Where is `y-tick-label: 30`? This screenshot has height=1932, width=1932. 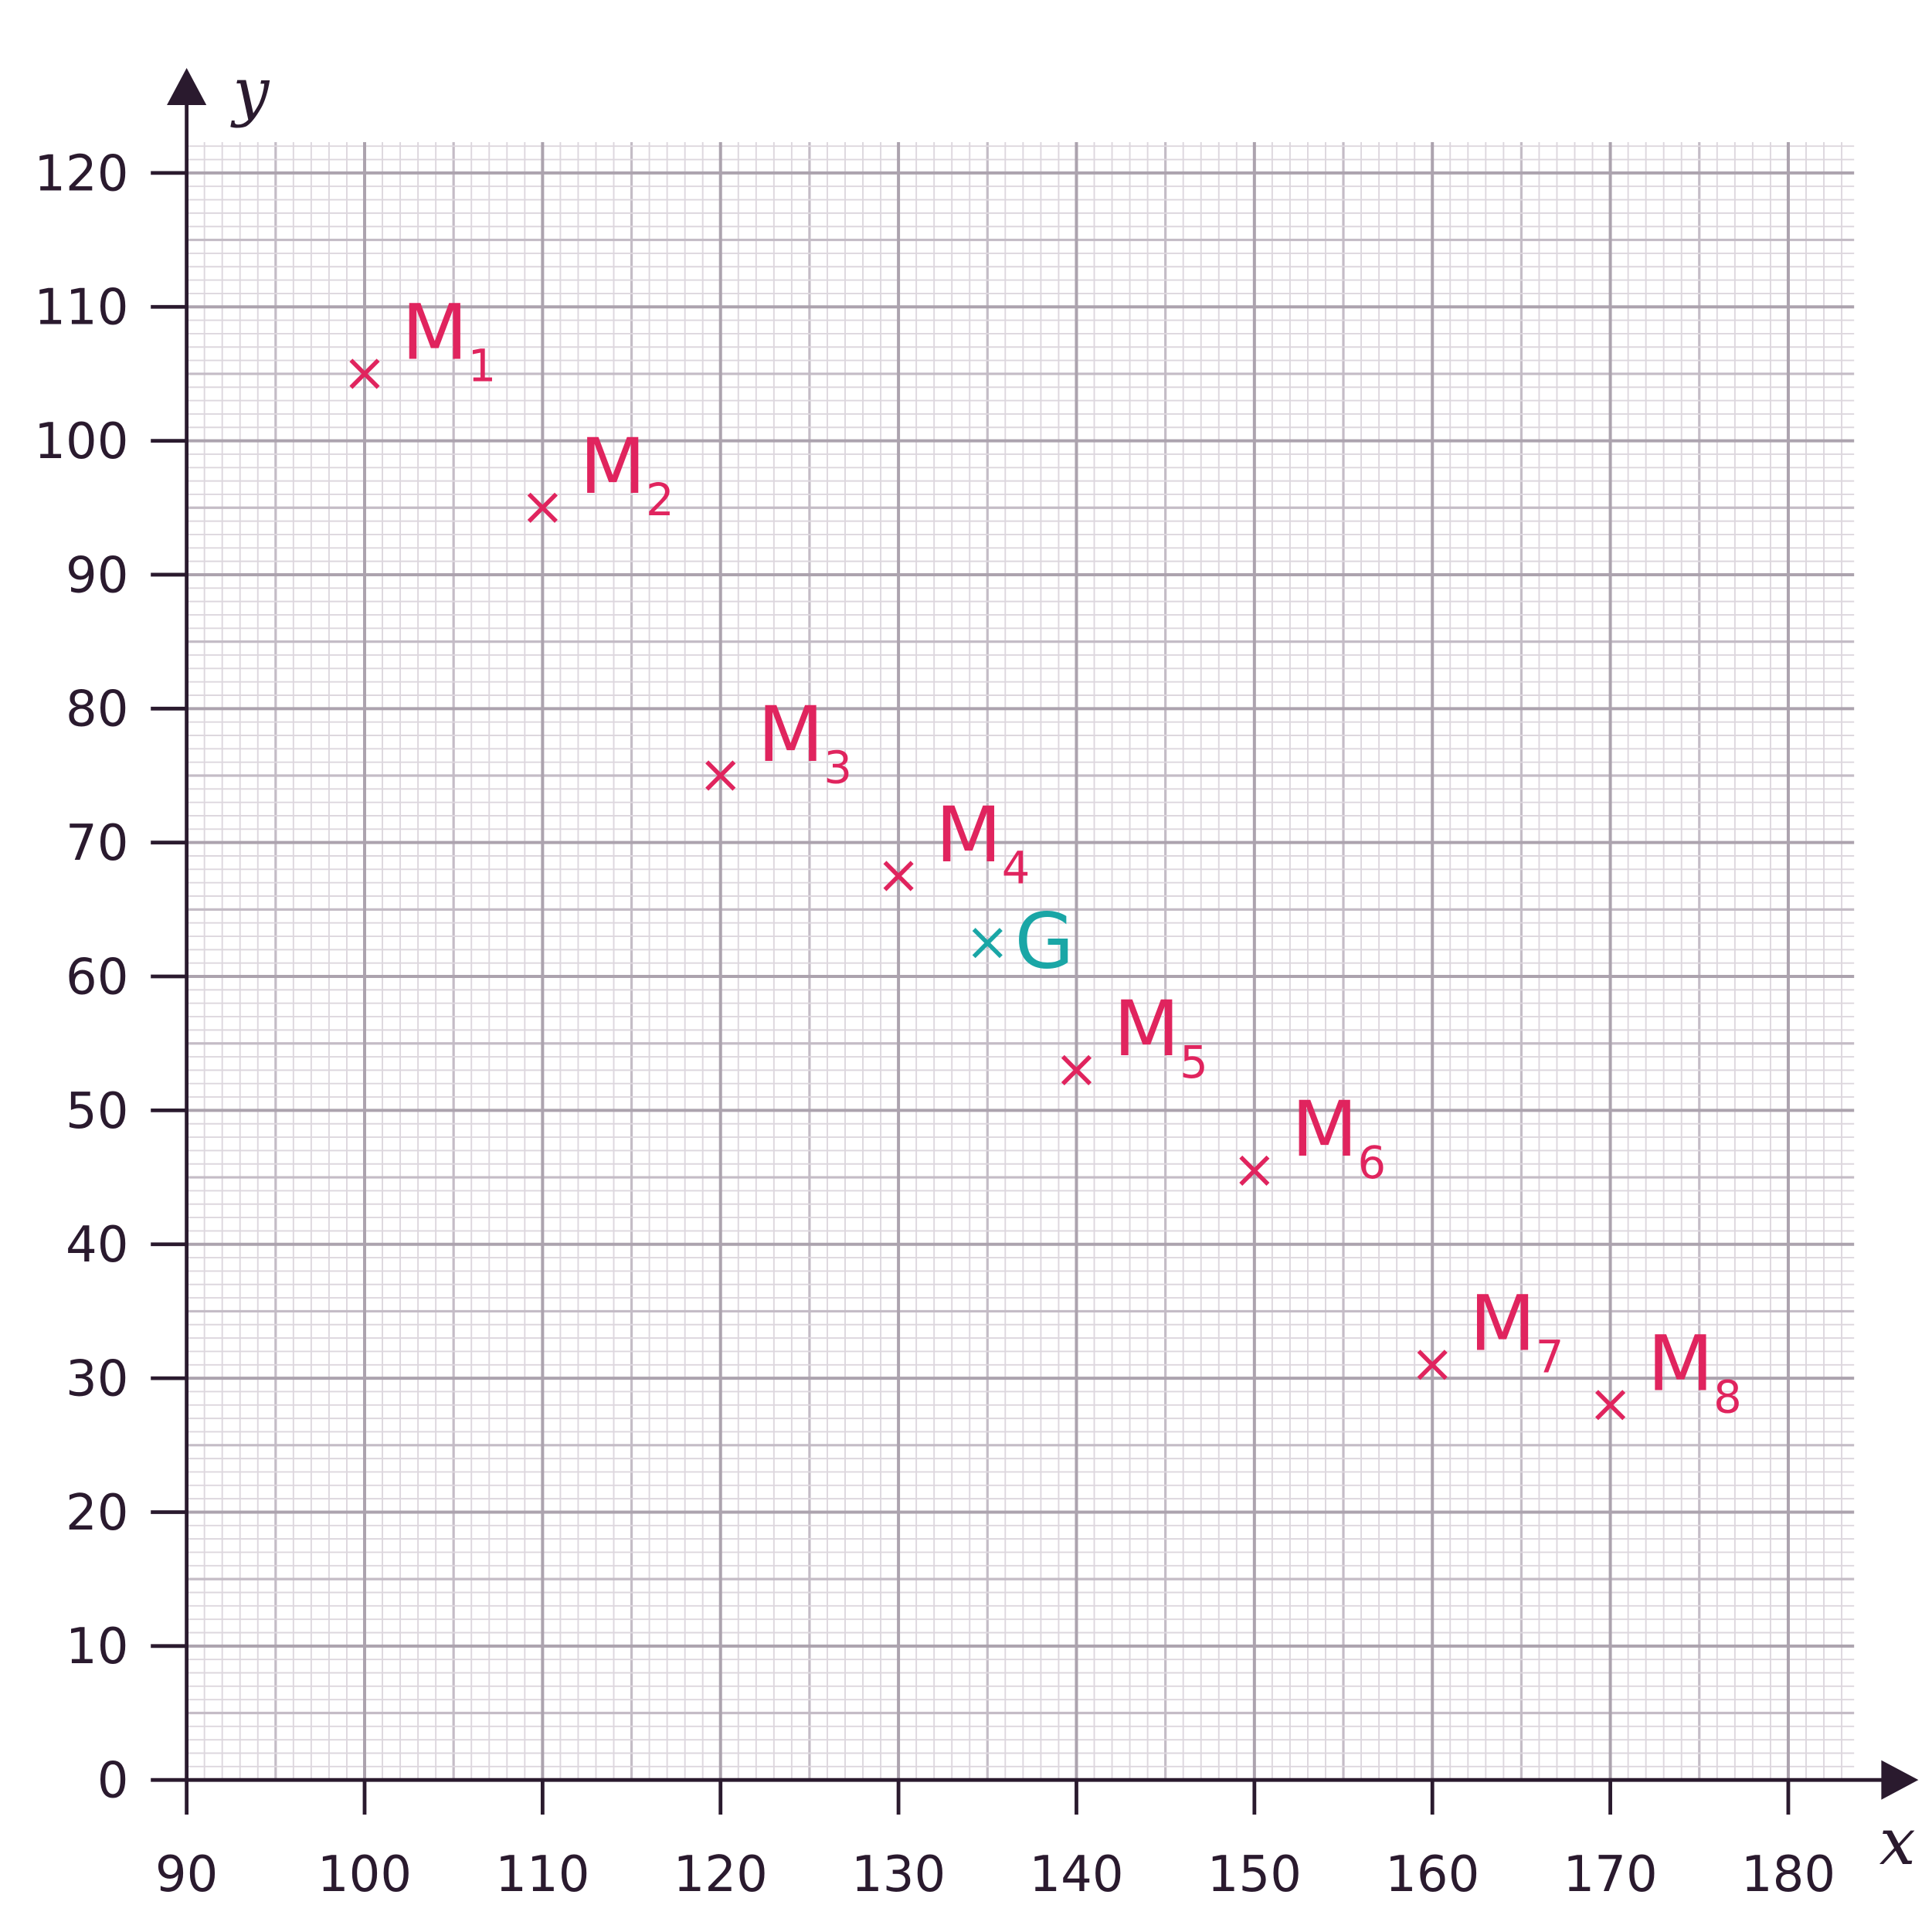 y-tick-label: 30 is located at coordinates (97, 1379).